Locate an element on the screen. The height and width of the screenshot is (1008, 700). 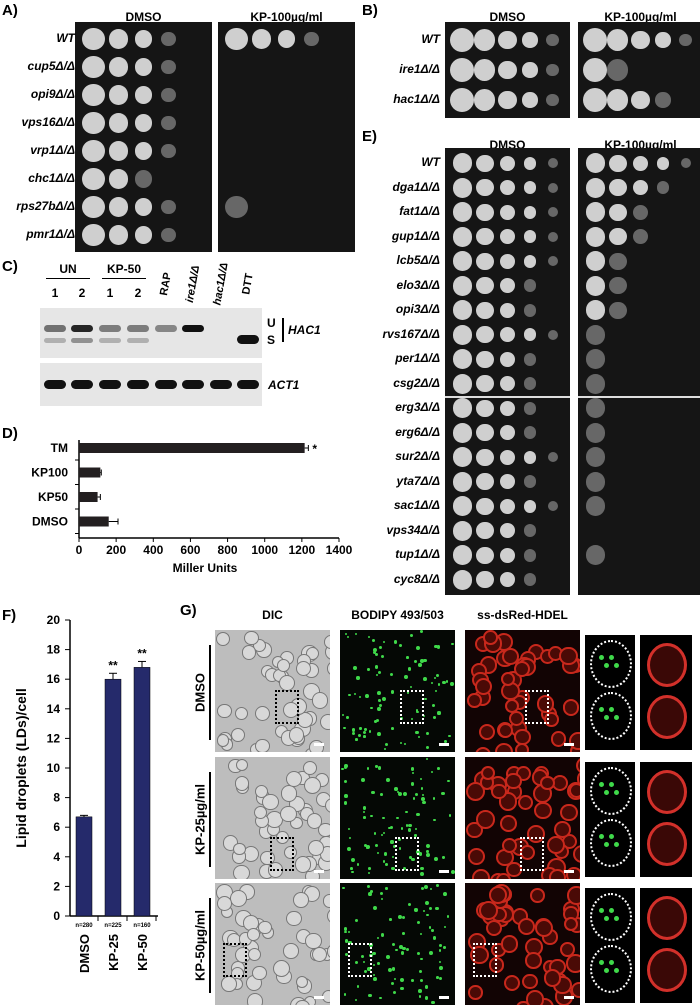
y-tick-label: 0 is located at coordinates (56, 916).